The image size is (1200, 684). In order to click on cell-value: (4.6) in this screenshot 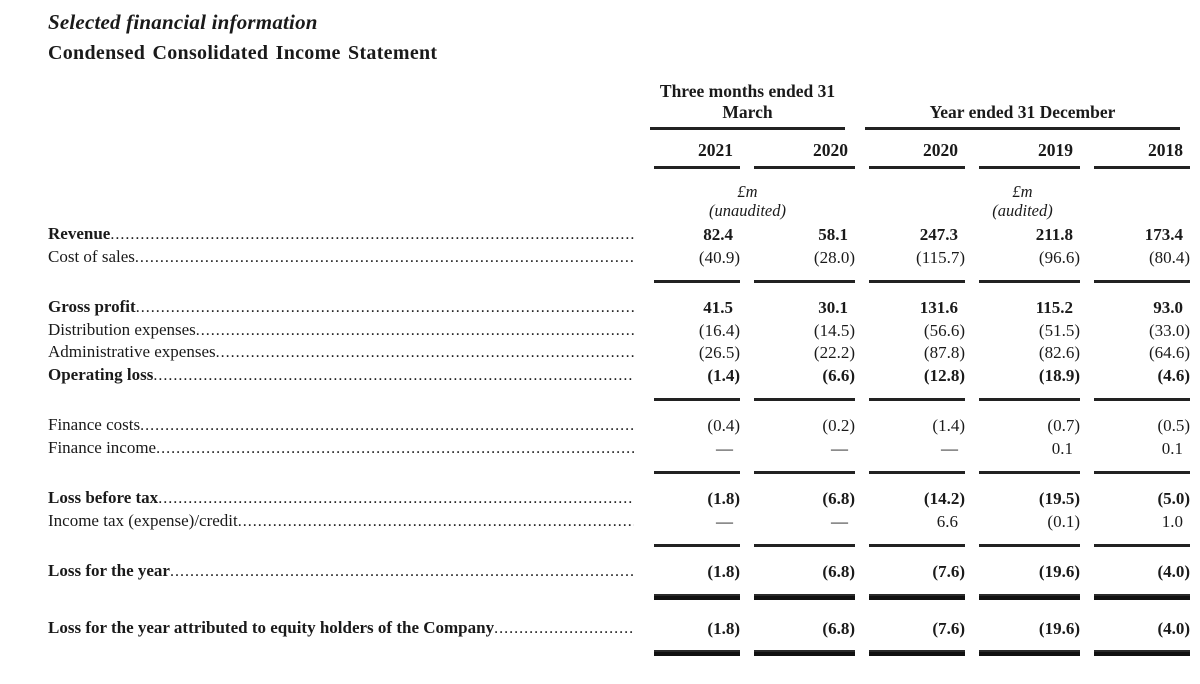, I will do `click(1174, 375)`.